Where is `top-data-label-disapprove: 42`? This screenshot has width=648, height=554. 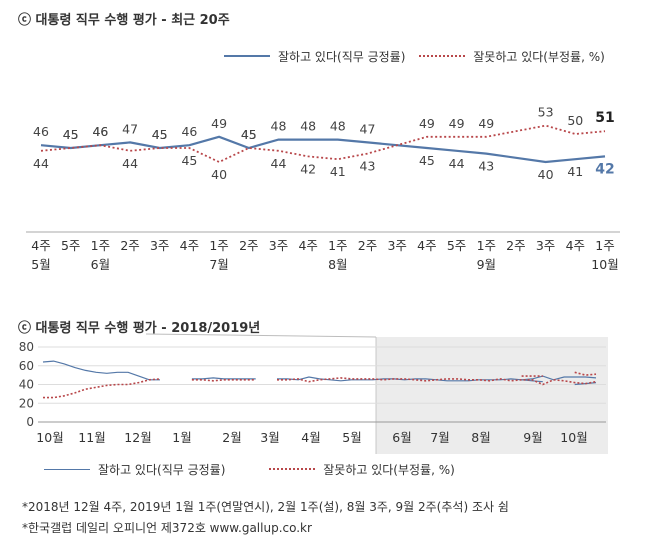
top-data-label-disapprove: 42 is located at coordinates (308, 168).